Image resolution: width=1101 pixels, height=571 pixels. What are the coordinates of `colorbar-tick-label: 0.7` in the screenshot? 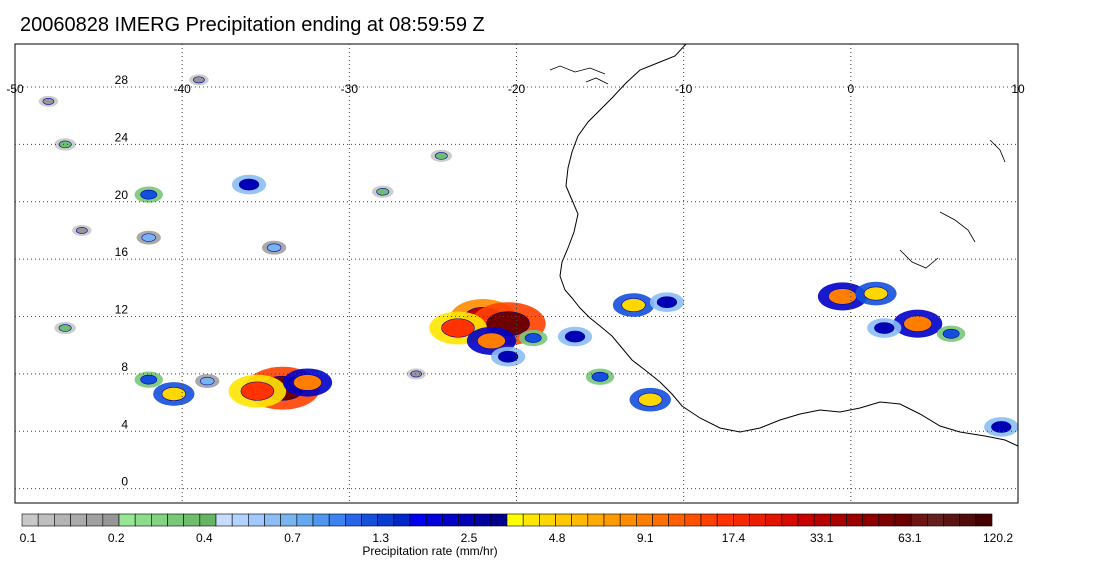 It's located at (292, 538).